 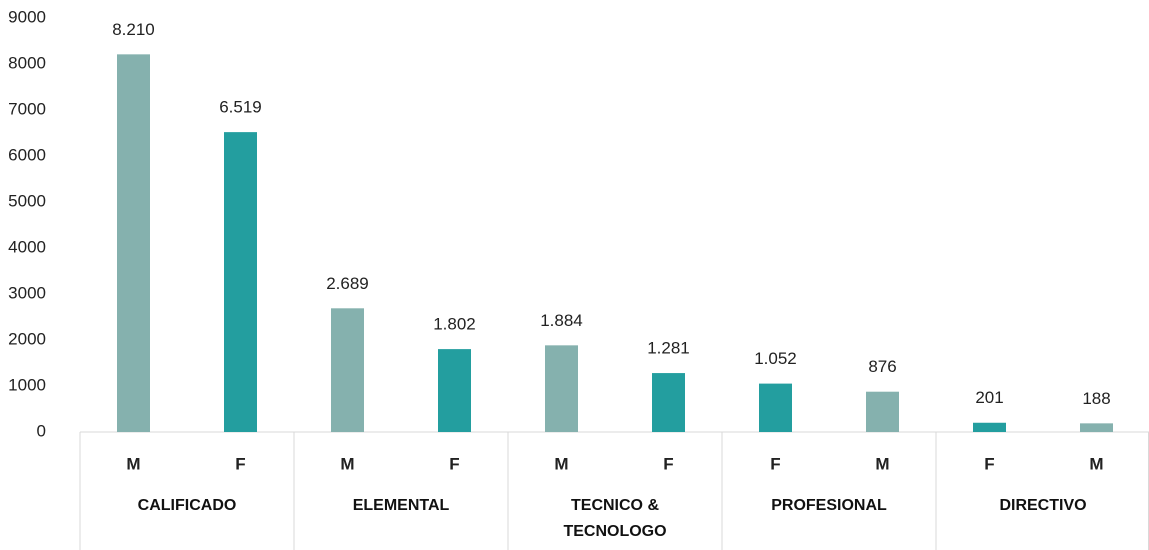 What do you see at coordinates (454, 324) in the screenshot?
I see `value-label: 1.802` at bounding box center [454, 324].